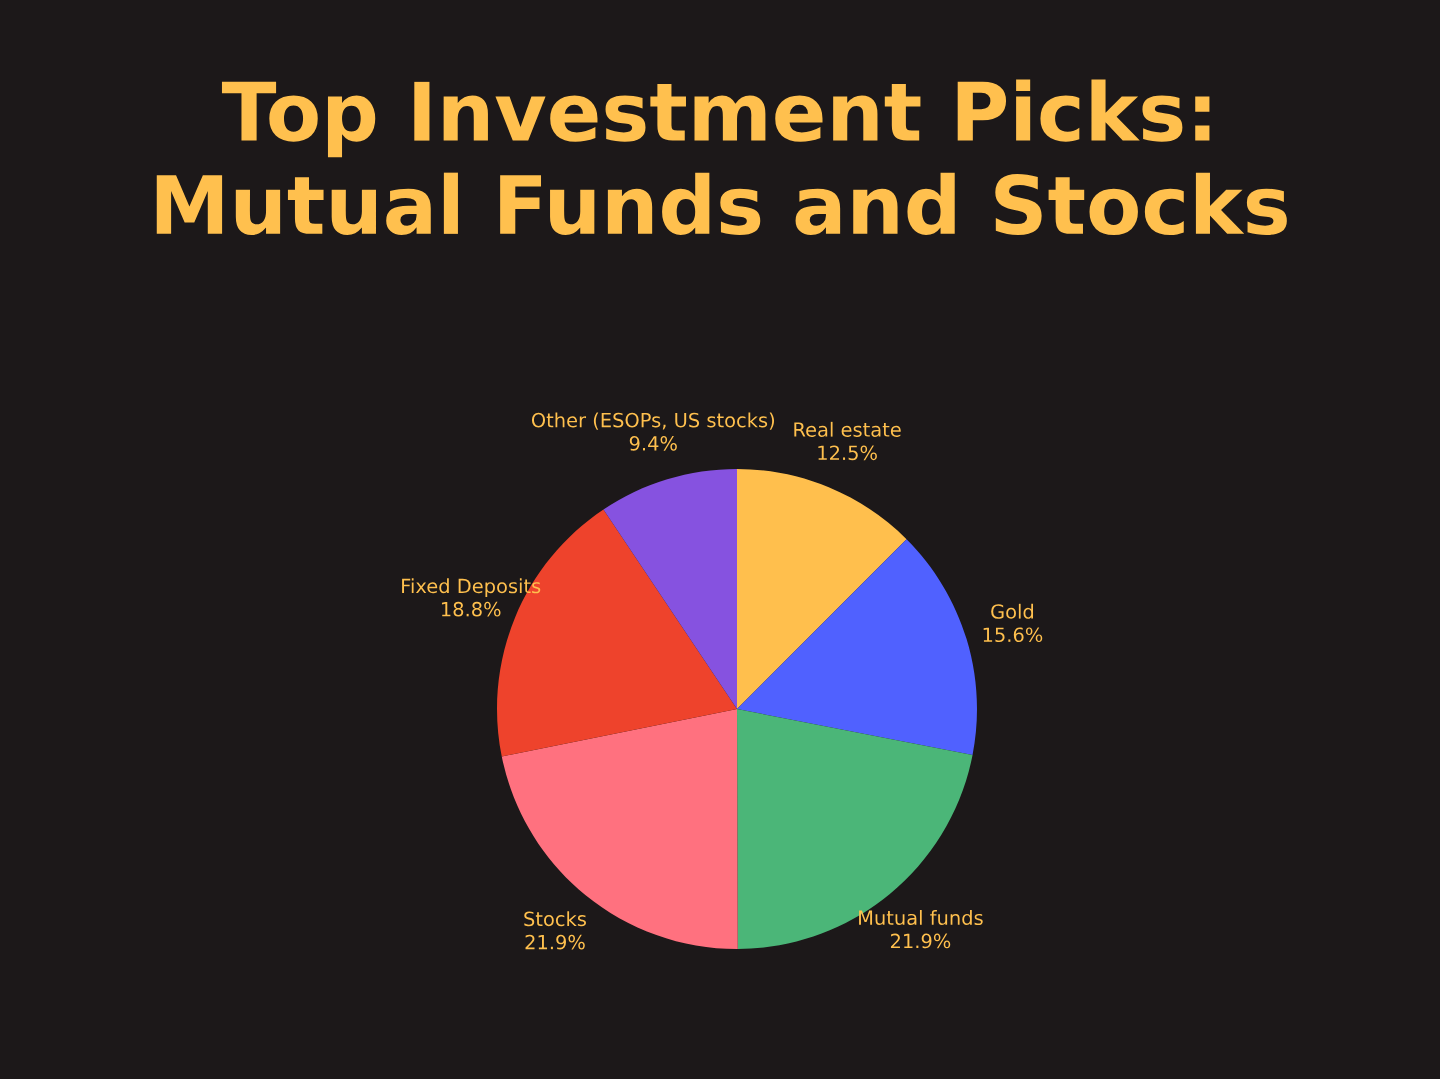 The image size is (1440, 1079). What do you see at coordinates (471, 609) in the screenshot?
I see `data-label: 18.8%` at bounding box center [471, 609].